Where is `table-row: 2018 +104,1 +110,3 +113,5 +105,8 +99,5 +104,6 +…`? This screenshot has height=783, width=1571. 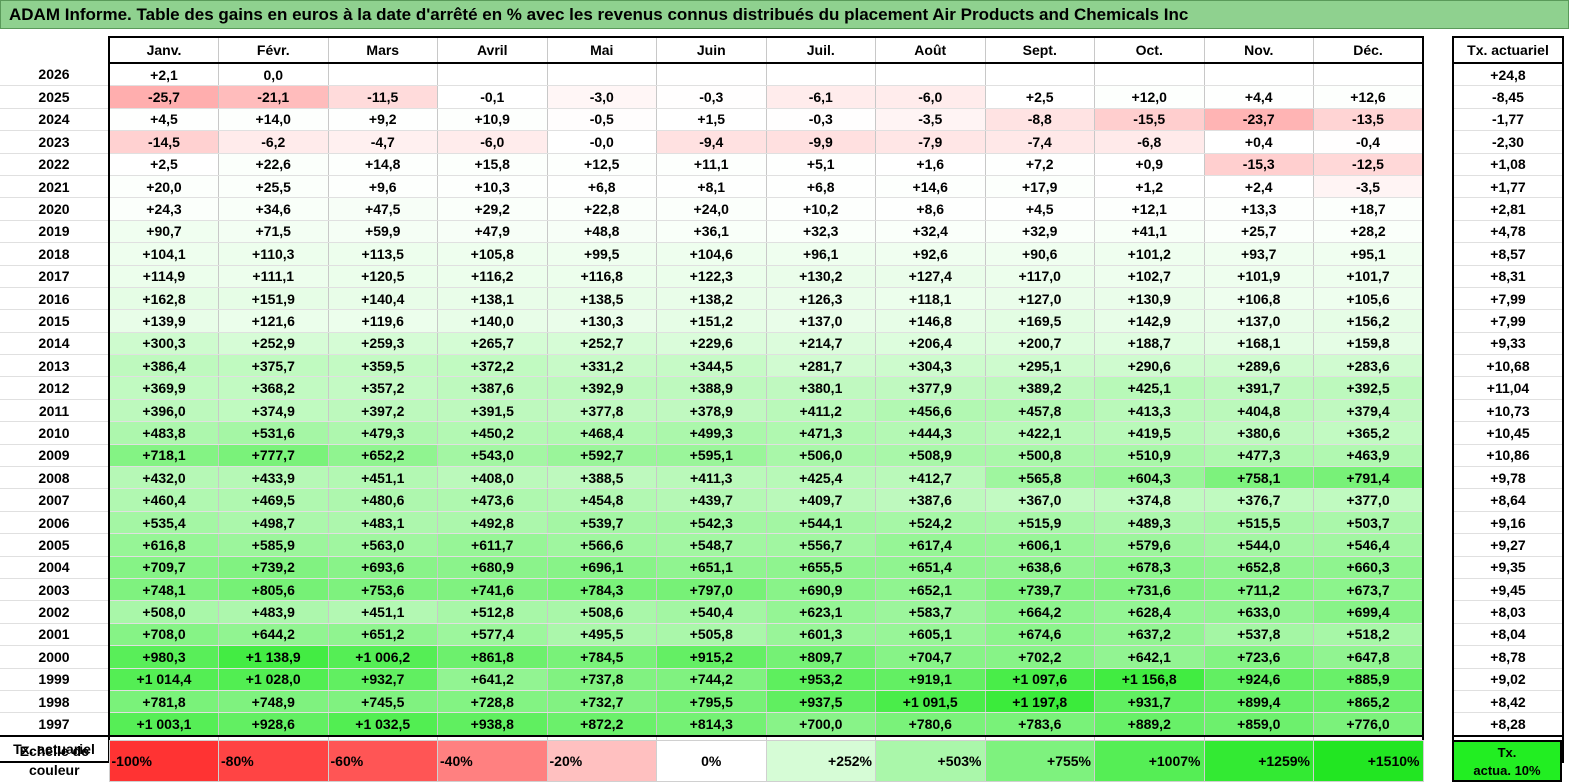
table-row: 2018 +104,1 +110,3 +113,5 +105,8 +99,5 +104,6 +… is located at coordinates (712, 254).